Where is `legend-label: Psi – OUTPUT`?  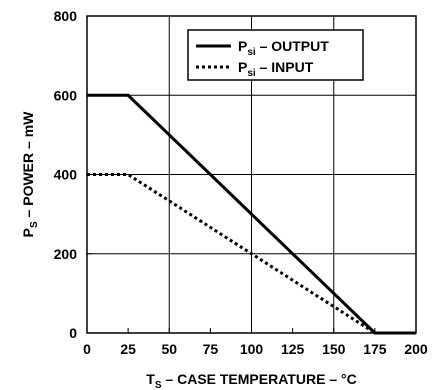 legend-label: Psi – OUTPUT is located at coordinates (283, 48).